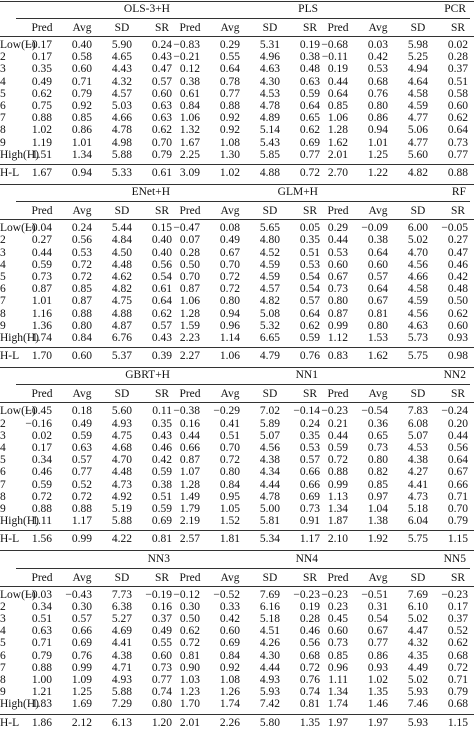  What do you see at coordinates (41, 631) in the screenshot?
I see `cell: 0.63` at bounding box center [41, 631].